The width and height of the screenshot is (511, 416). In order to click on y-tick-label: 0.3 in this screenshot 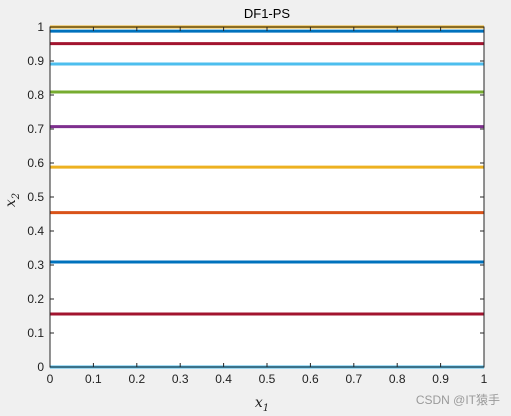, I will do `click(35, 265)`.